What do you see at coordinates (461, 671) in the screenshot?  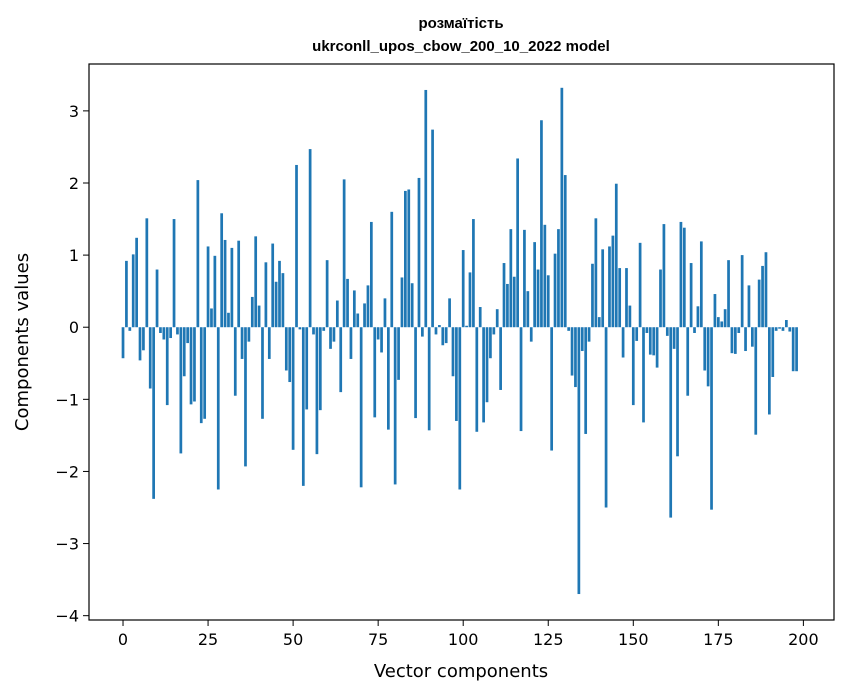 I see `x-axis-label: Vector components` at bounding box center [461, 671].